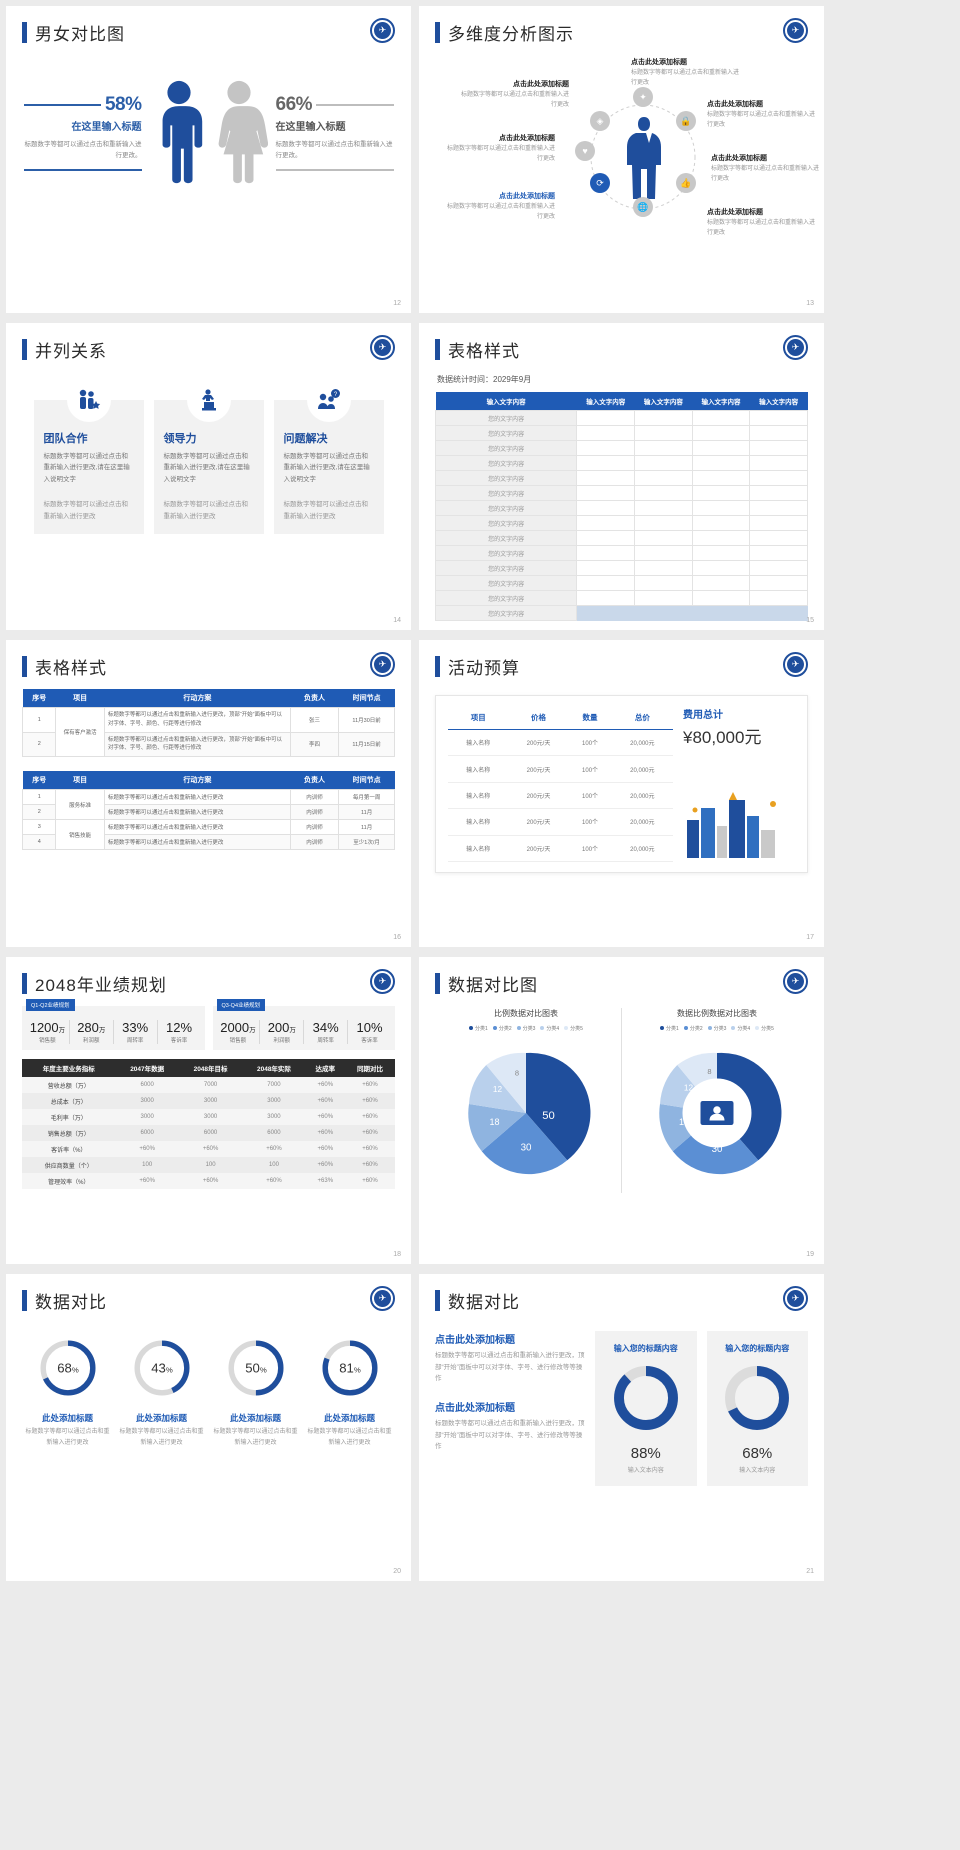  I want to click on heart-icon: ♥, so click(585, 151).